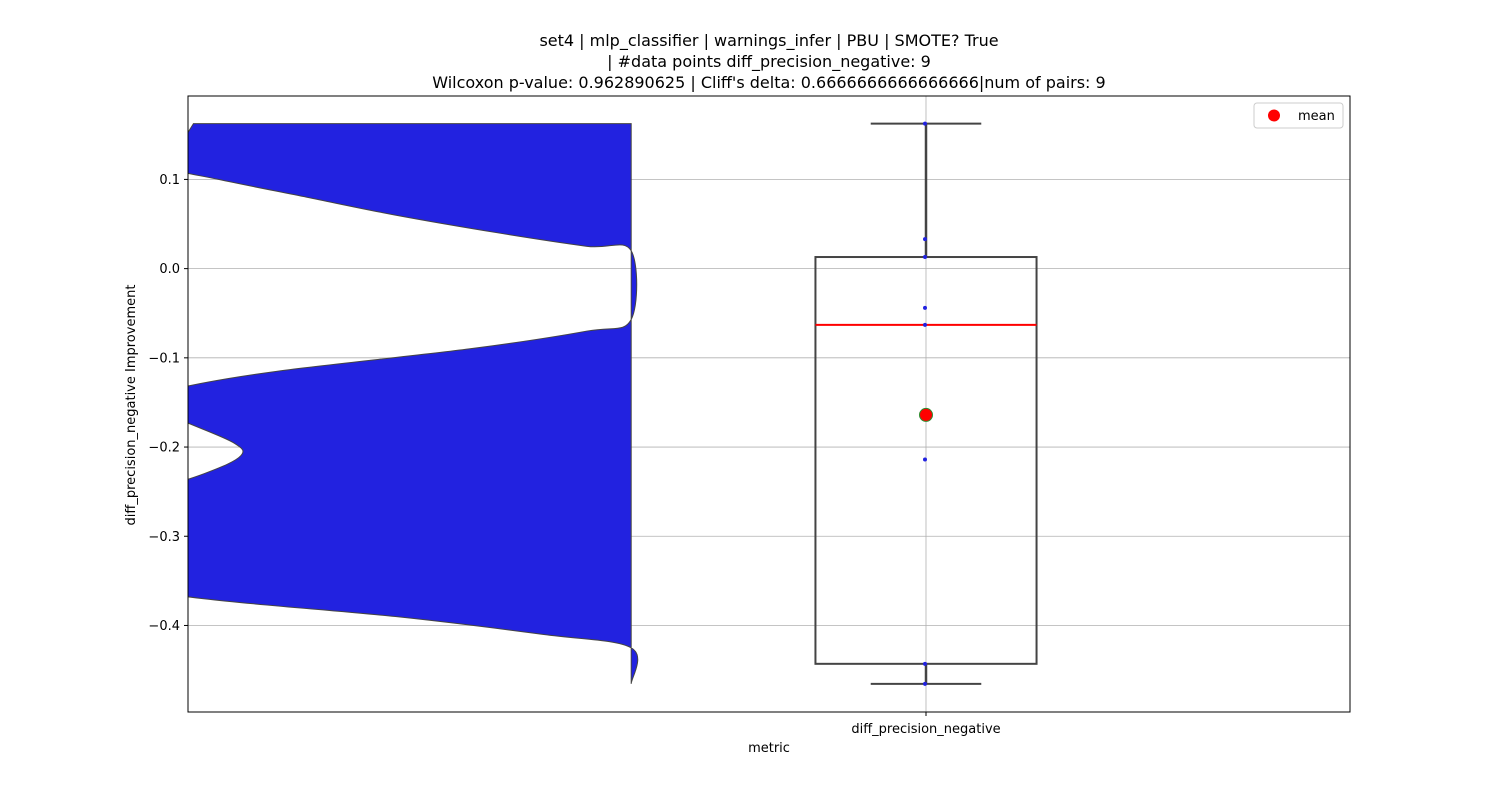 The height and width of the screenshot is (800, 1500). What do you see at coordinates (164, 626) in the screenshot?
I see `y-tick-label-5: −0.4` at bounding box center [164, 626].